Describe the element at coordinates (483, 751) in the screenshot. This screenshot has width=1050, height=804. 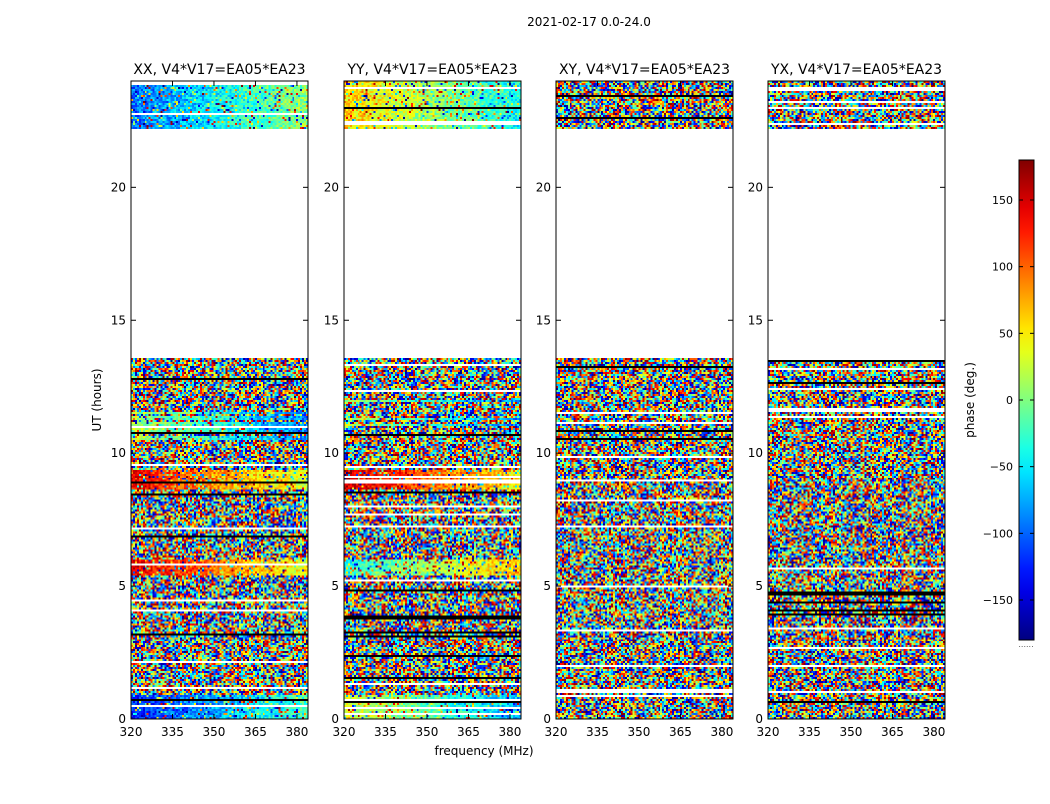
I see `x-axis-label: frequency (MHz)` at that location.